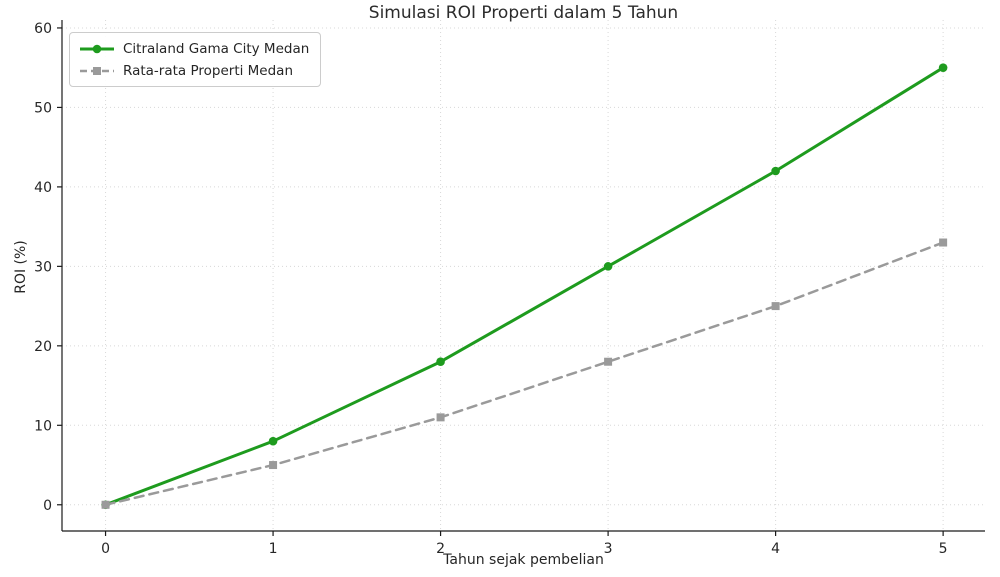 The width and height of the screenshot is (1000, 577). I want to click on legend-item-citraland: Citraland Gama City Medan, so click(194, 48).